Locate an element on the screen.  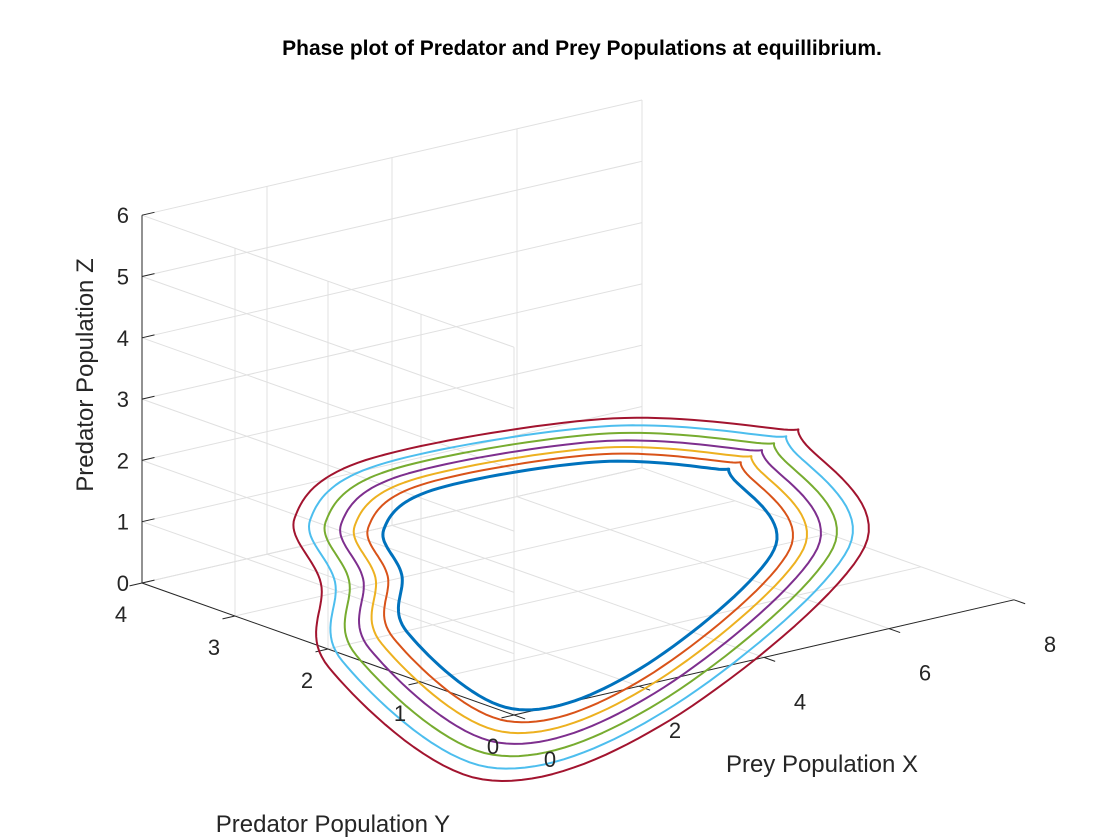
z-tick-label: 1 is located at coordinates (123, 522).